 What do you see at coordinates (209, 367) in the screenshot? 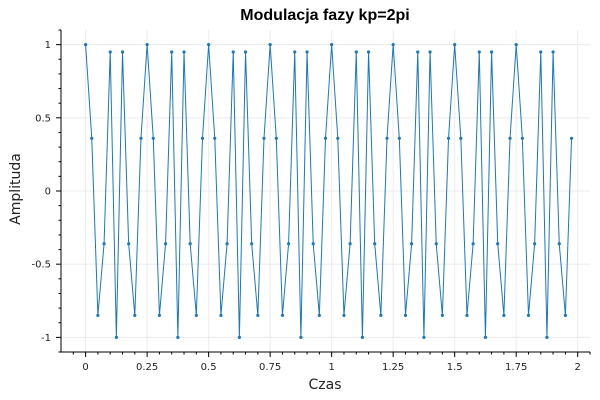
I see `x-tick-label: 0.5` at bounding box center [209, 367].